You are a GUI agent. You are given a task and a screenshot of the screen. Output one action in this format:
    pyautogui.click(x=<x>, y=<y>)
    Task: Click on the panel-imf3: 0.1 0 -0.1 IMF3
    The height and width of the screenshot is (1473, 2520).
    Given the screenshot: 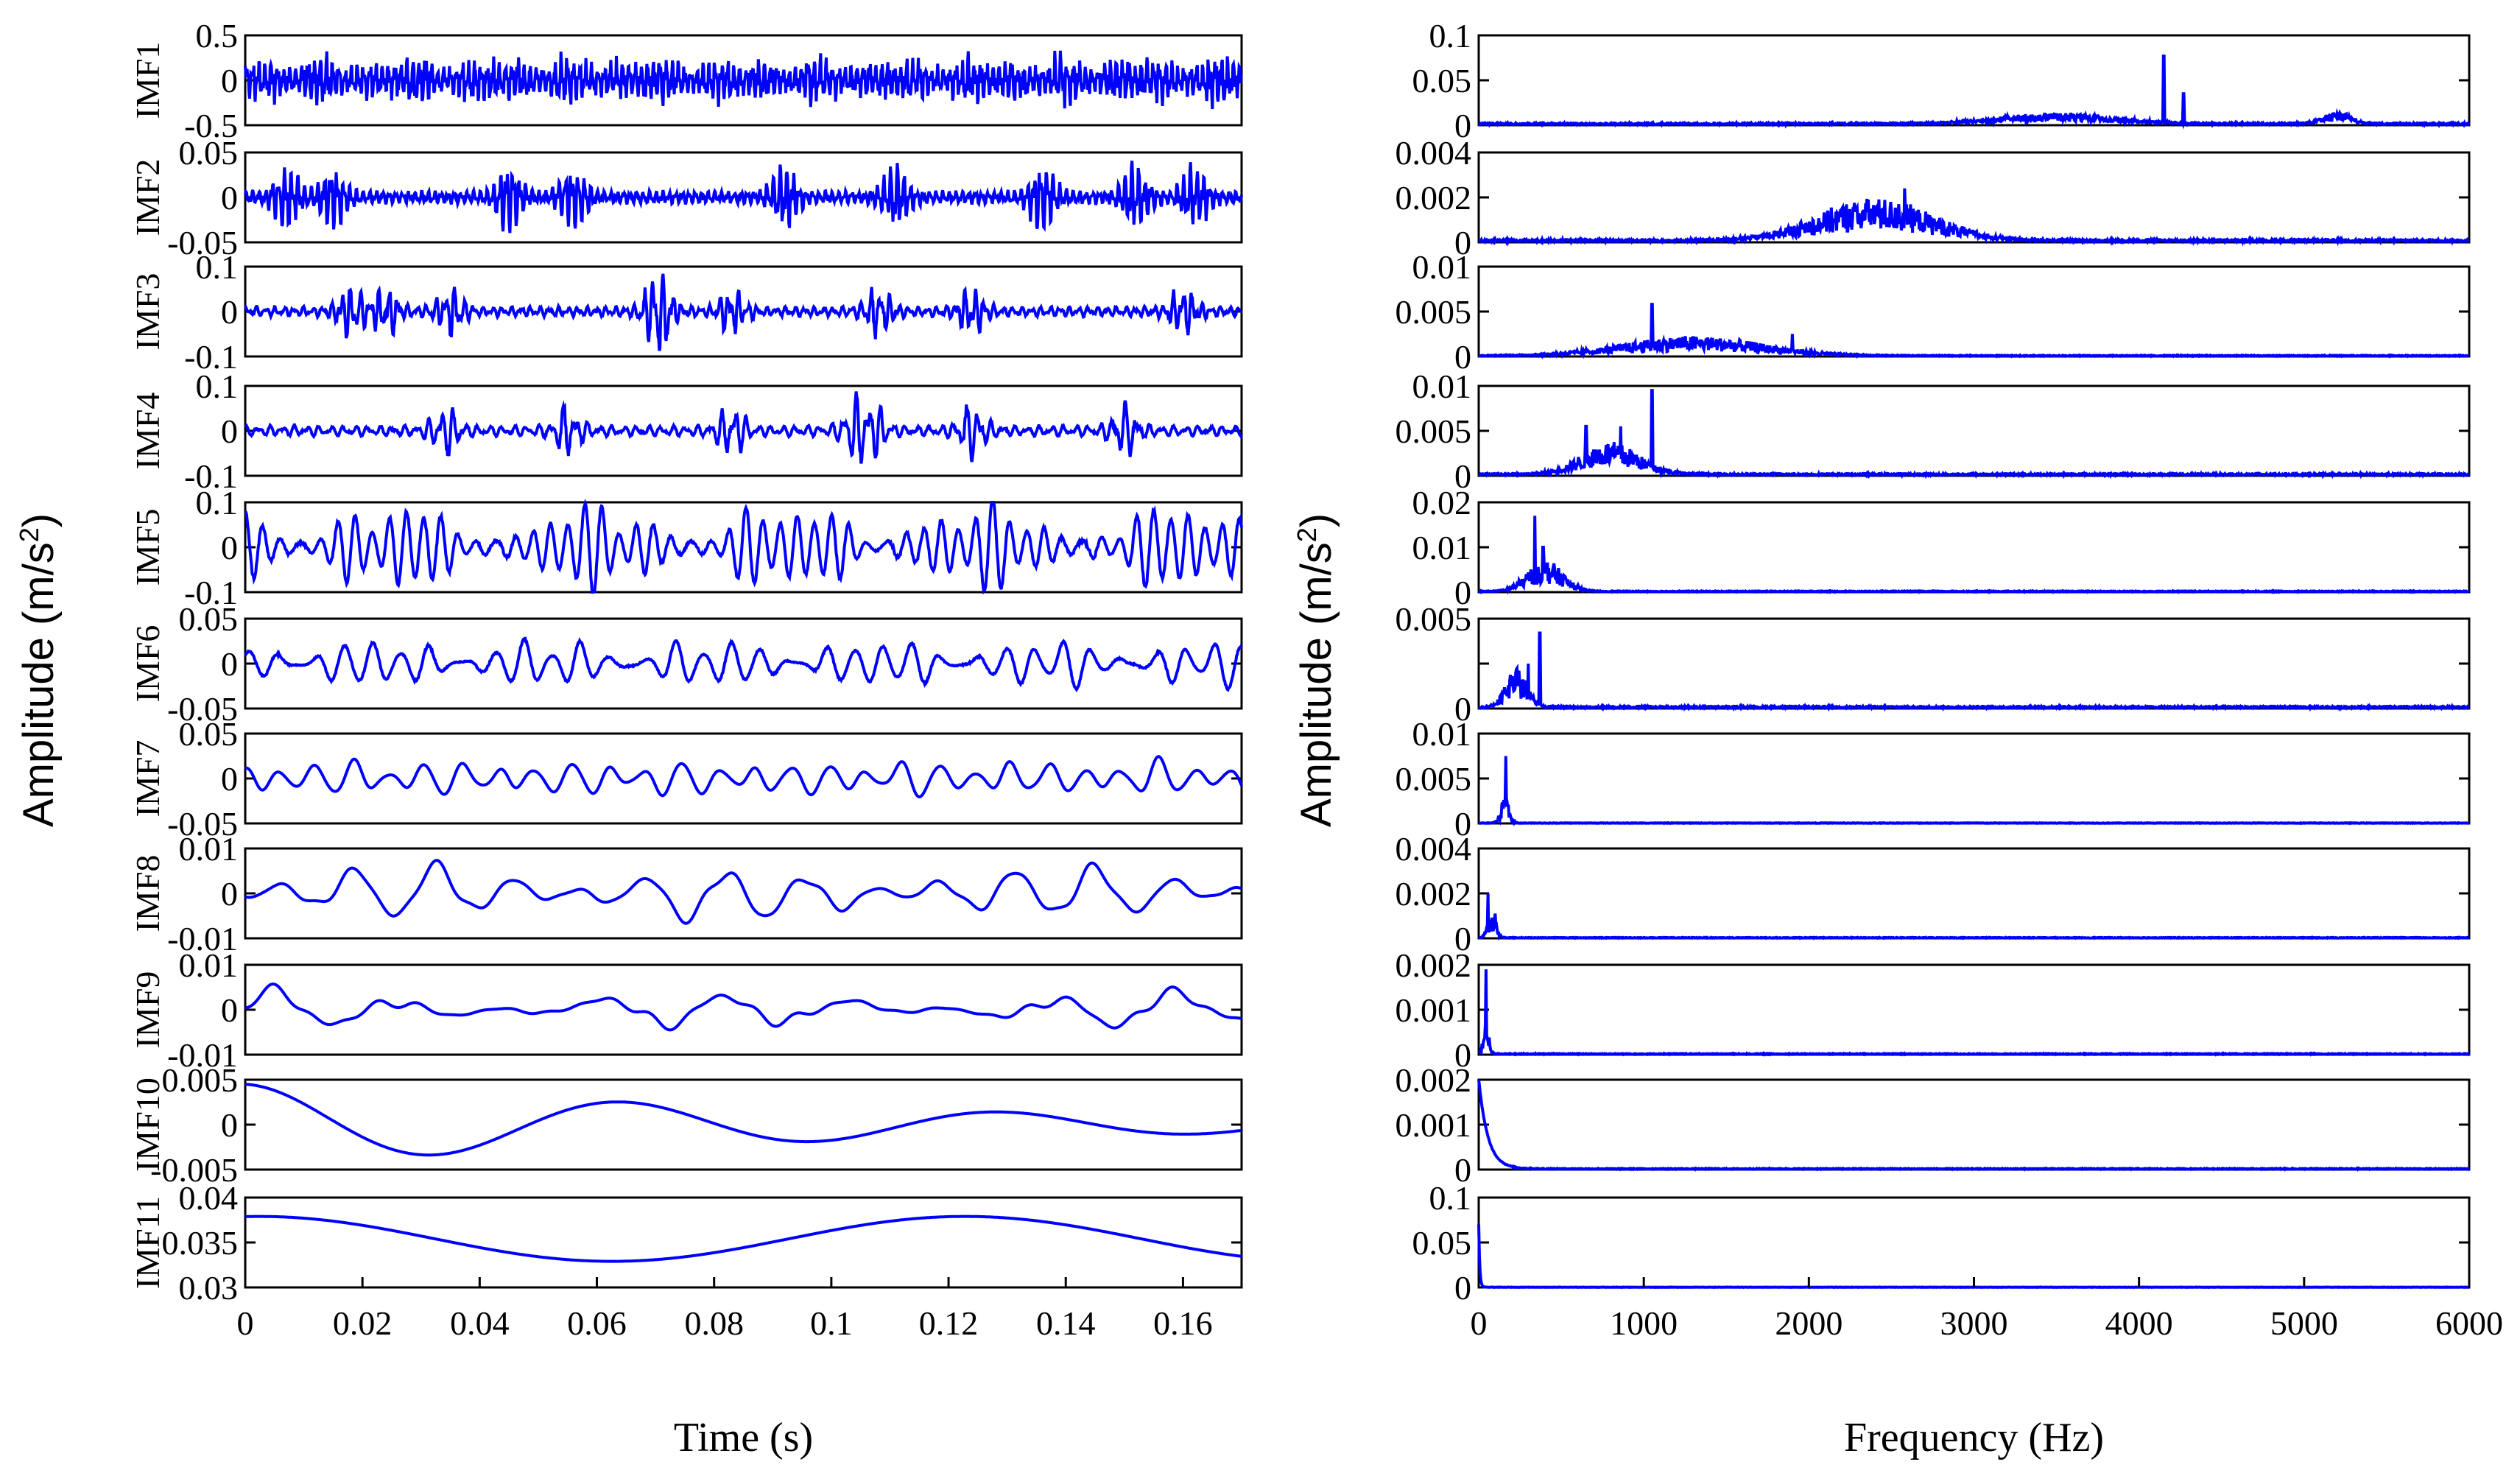 What is the action you would take?
    pyautogui.click(x=686, y=312)
    